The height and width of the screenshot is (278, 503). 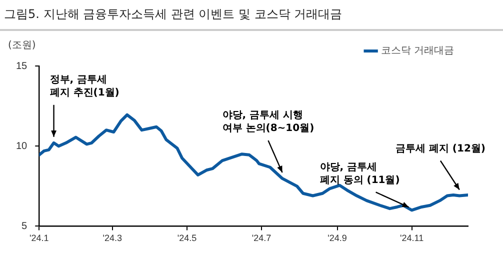 I want to click on annotation: 야당, 금투세 폐지 동의 (11월), so click(x=360, y=174).